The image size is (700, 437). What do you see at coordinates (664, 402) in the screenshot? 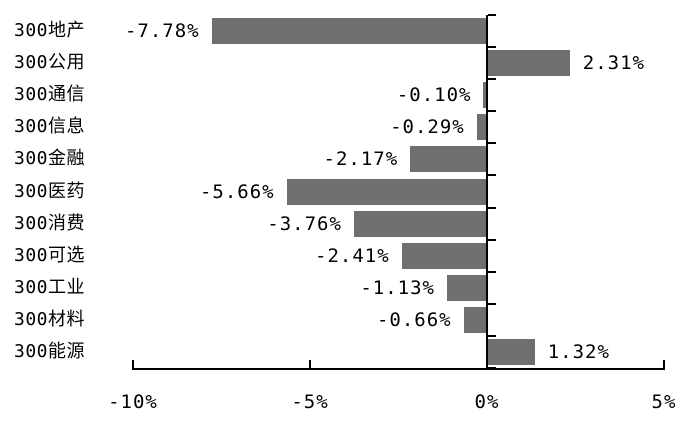
I see `x-axis-tick-label: 5%` at bounding box center [664, 402].